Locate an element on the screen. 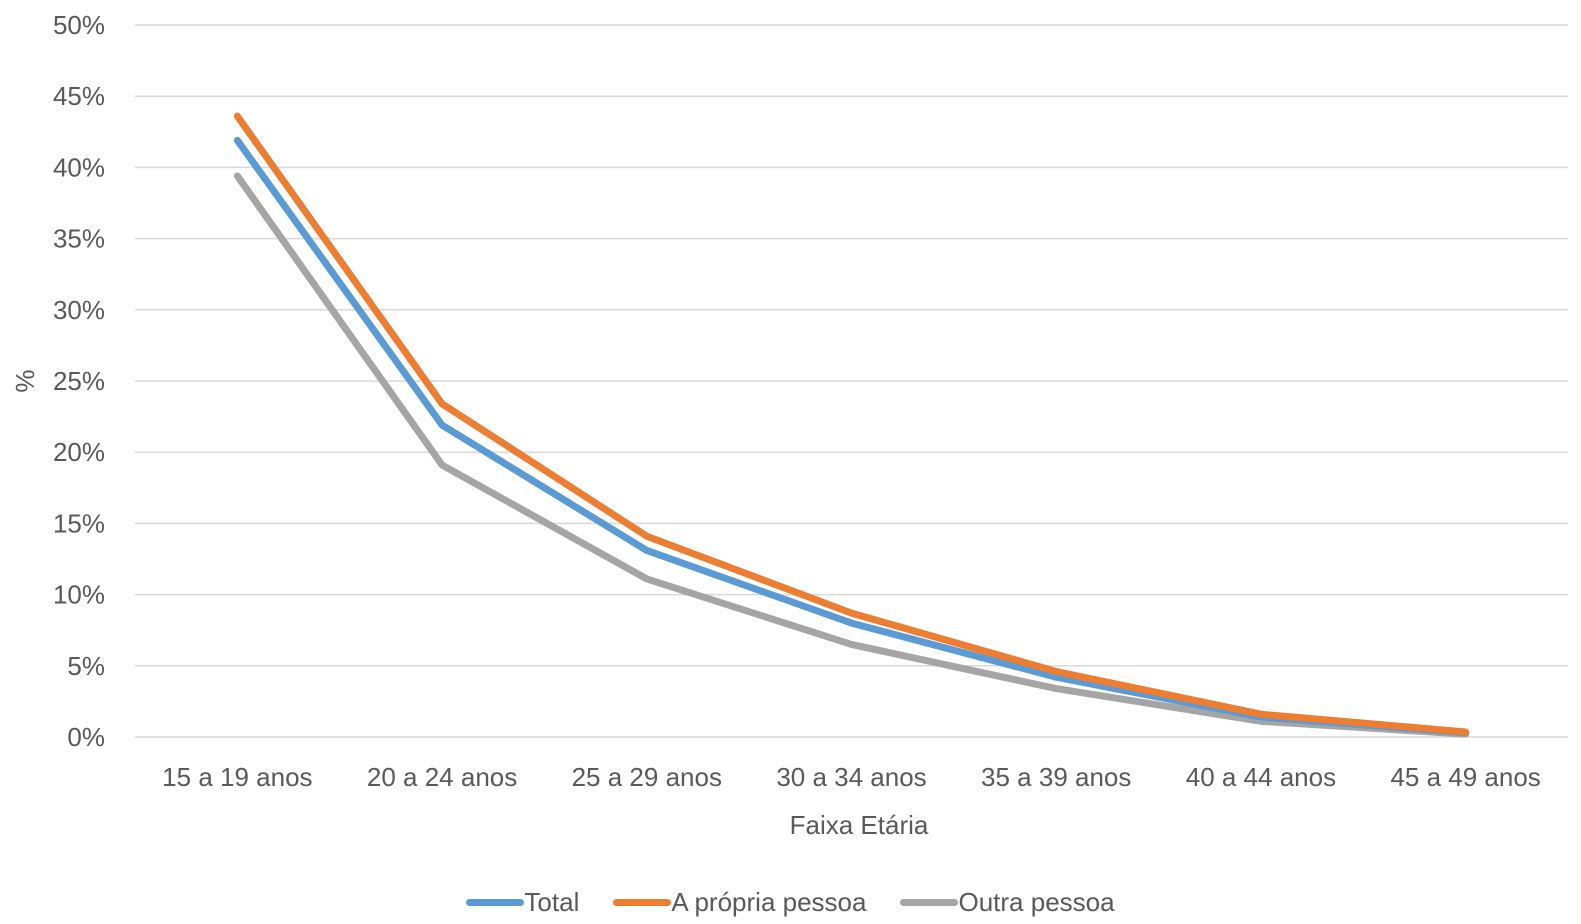 Image resolution: width=1581 pixels, height=924 pixels. legend-label: A própria pessoa is located at coordinates (769, 902).